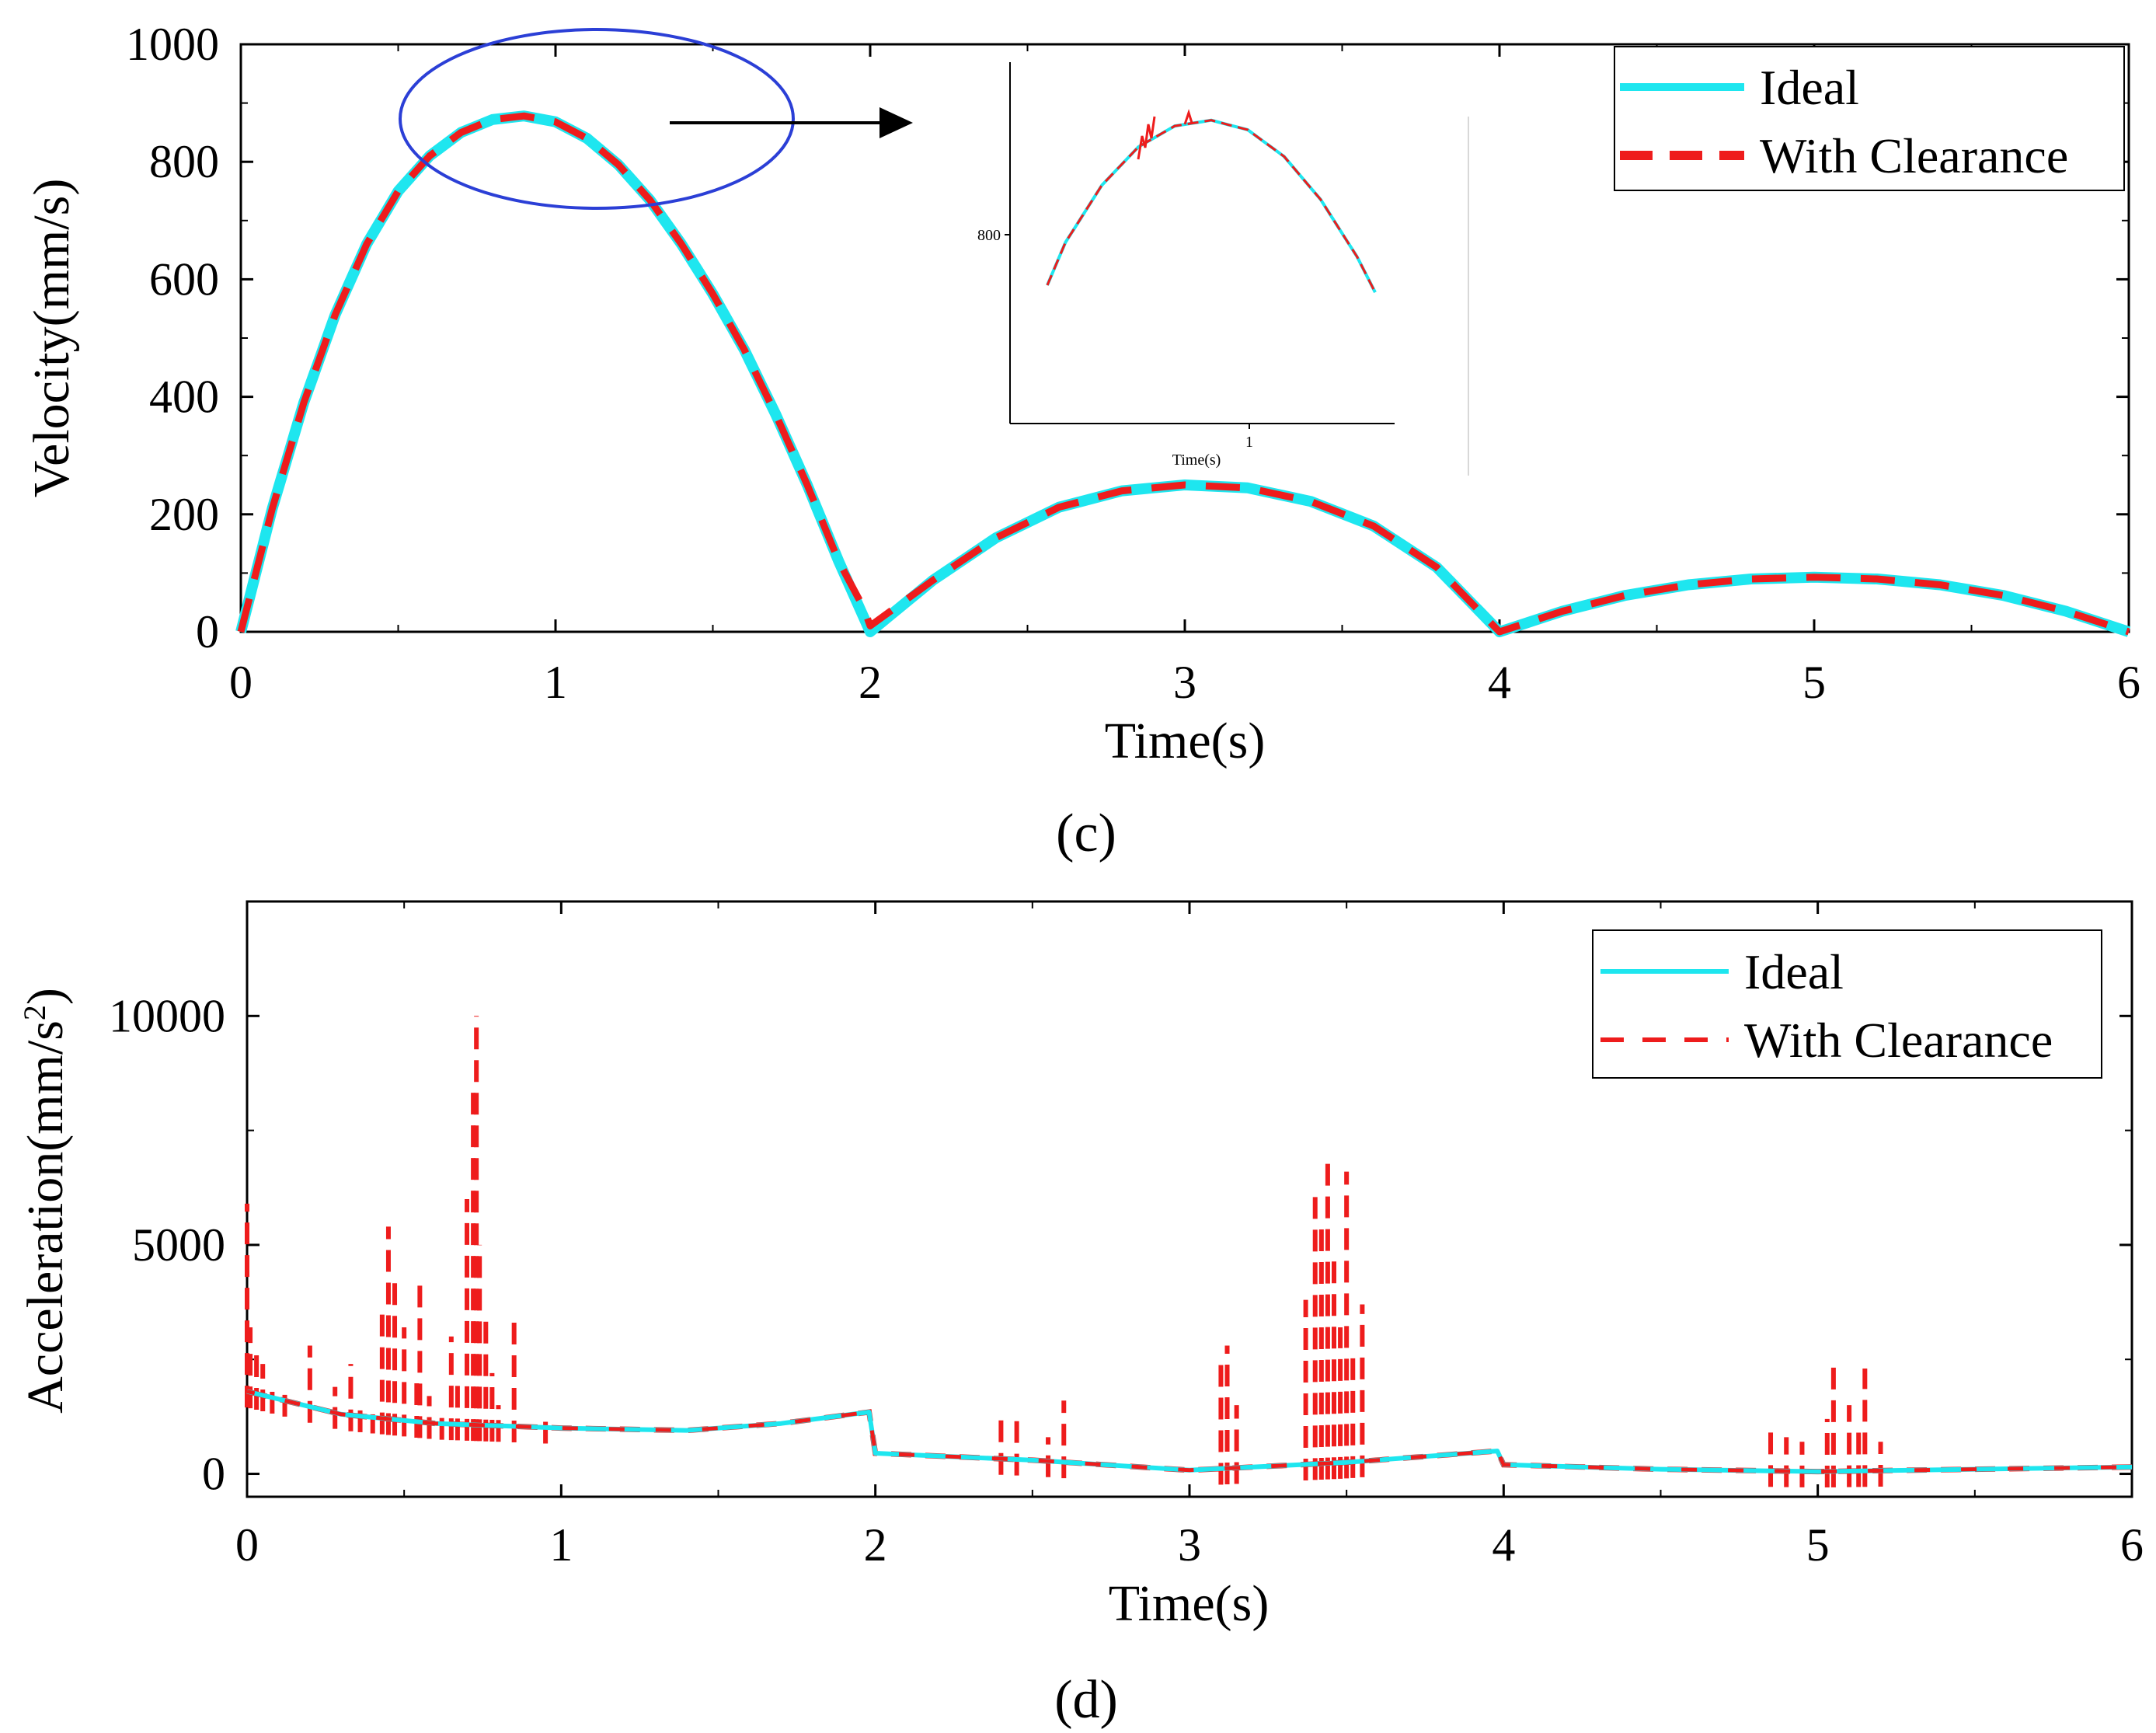 This screenshot has height=1733, width=2156. Describe the element at coordinates (1914, 155) in the screenshot. I see `velocity-legend-clearance-label: With Clearance` at that location.